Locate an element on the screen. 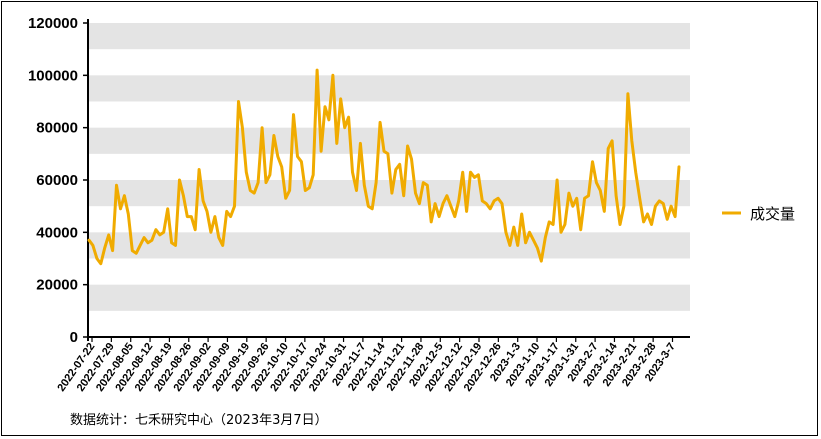 This screenshot has width=821, height=439. y-tick-label: 60000 is located at coordinates (57, 180).